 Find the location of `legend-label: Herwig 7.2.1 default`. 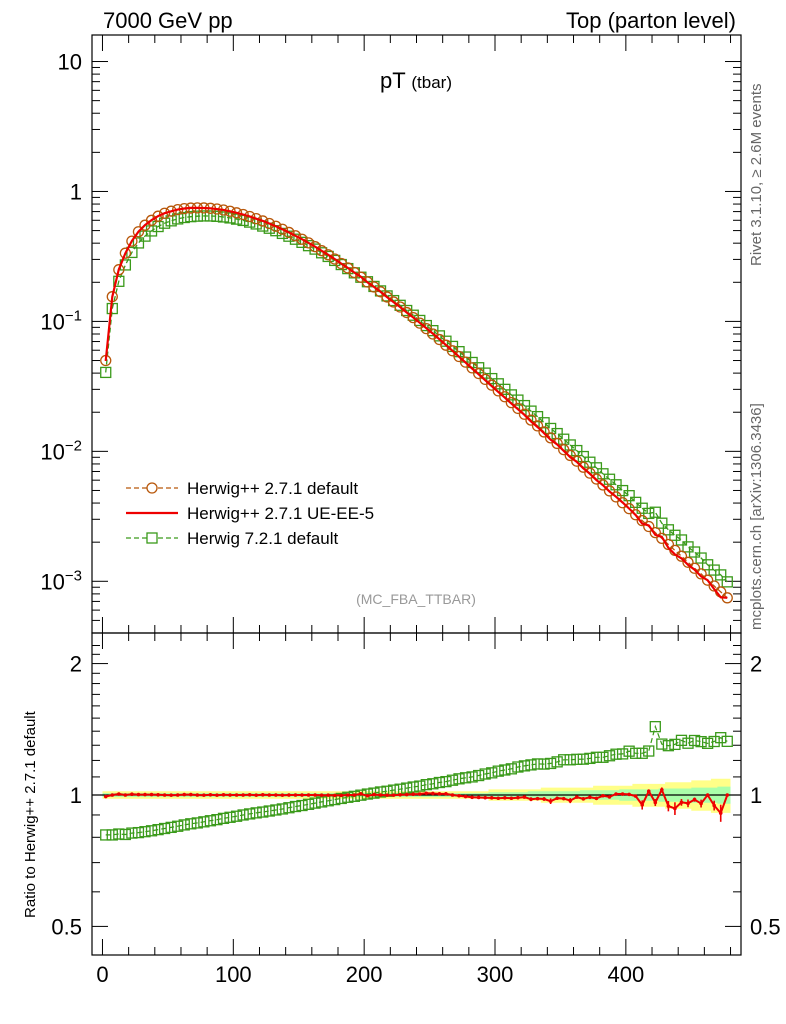

legend-label: Herwig 7.2.1 default is located at coordinates (262, 538).